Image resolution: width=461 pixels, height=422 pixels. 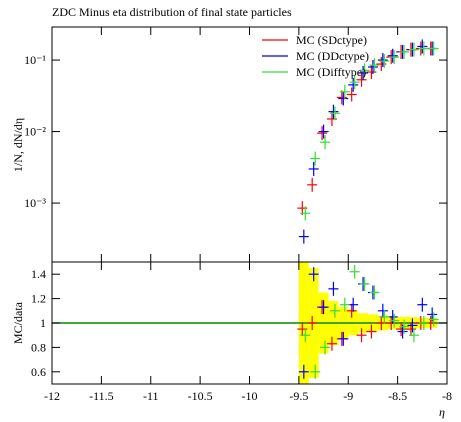 I want to click on ratio-y-axis-label: MC/data, so click(x=18, y=322).